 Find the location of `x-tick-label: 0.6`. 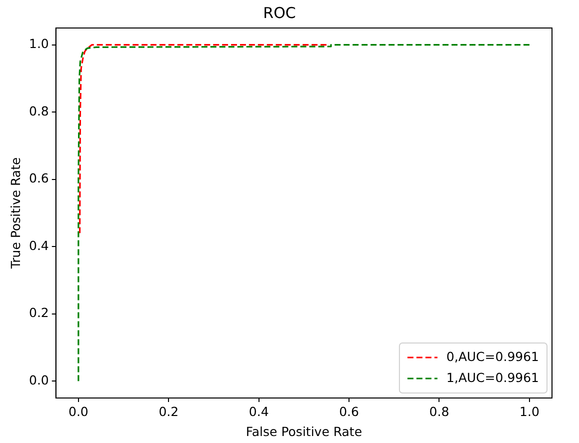

x-tick-label: 0.6 is located at coordinates (349, 411).